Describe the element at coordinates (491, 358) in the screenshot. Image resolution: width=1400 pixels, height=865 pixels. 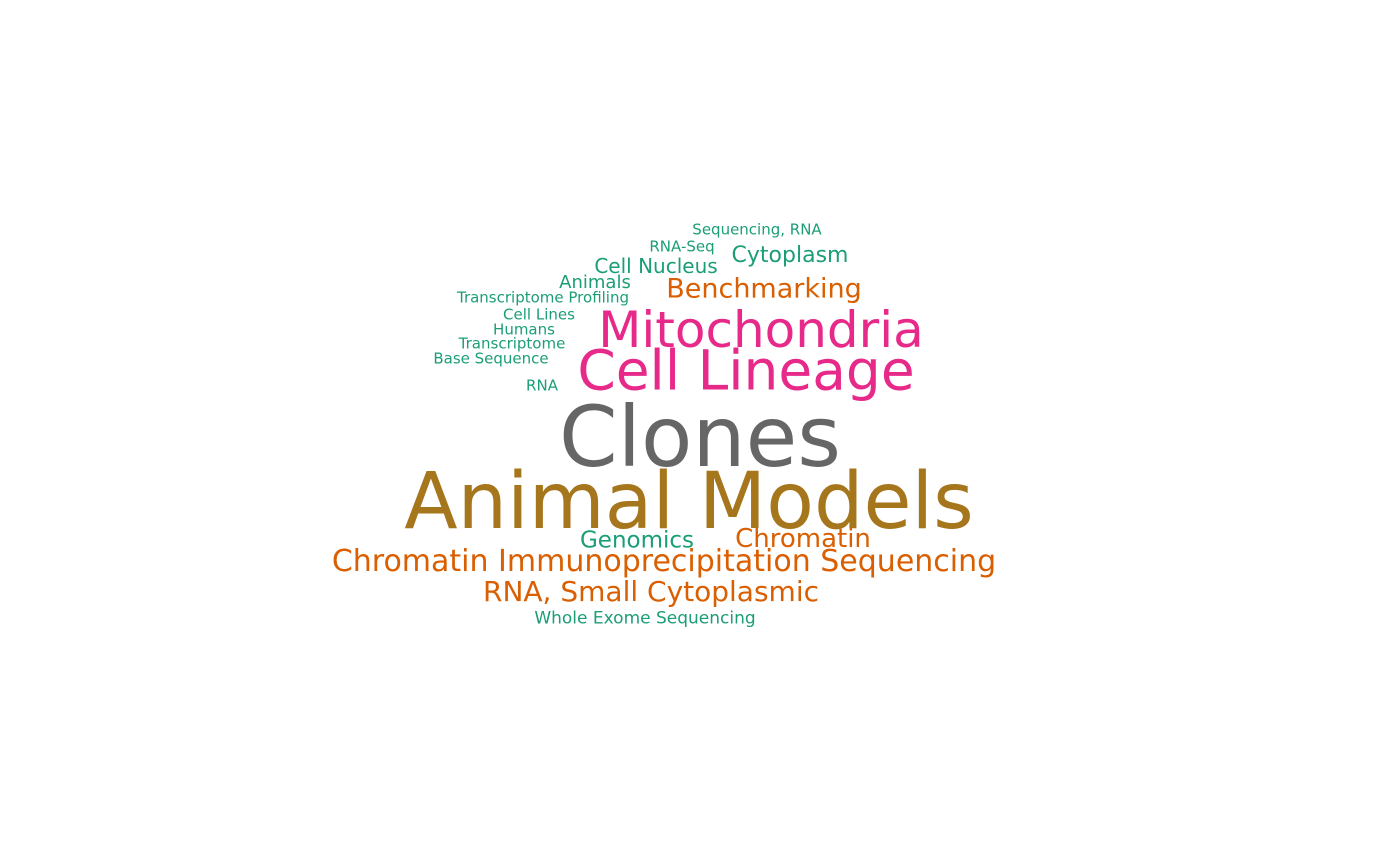
I see `word-base-sequence: Base Sequence` at that location.